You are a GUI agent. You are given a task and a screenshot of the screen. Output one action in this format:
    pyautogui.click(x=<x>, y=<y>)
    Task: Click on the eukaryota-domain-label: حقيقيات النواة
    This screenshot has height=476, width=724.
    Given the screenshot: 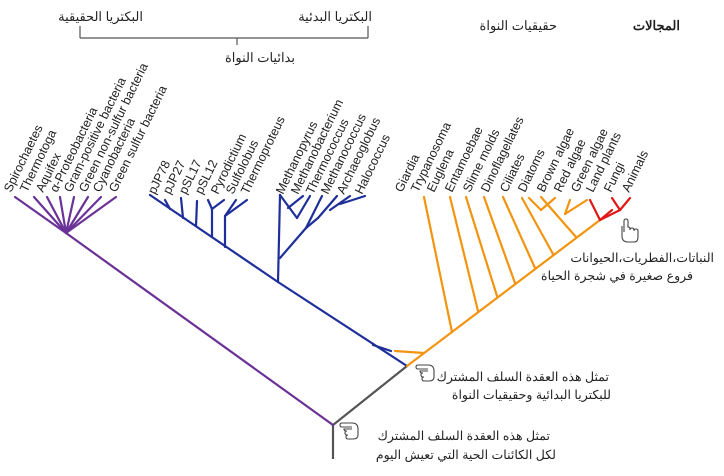 What is the action you would take?
    pyautogui.click(x=518, y=26)
    